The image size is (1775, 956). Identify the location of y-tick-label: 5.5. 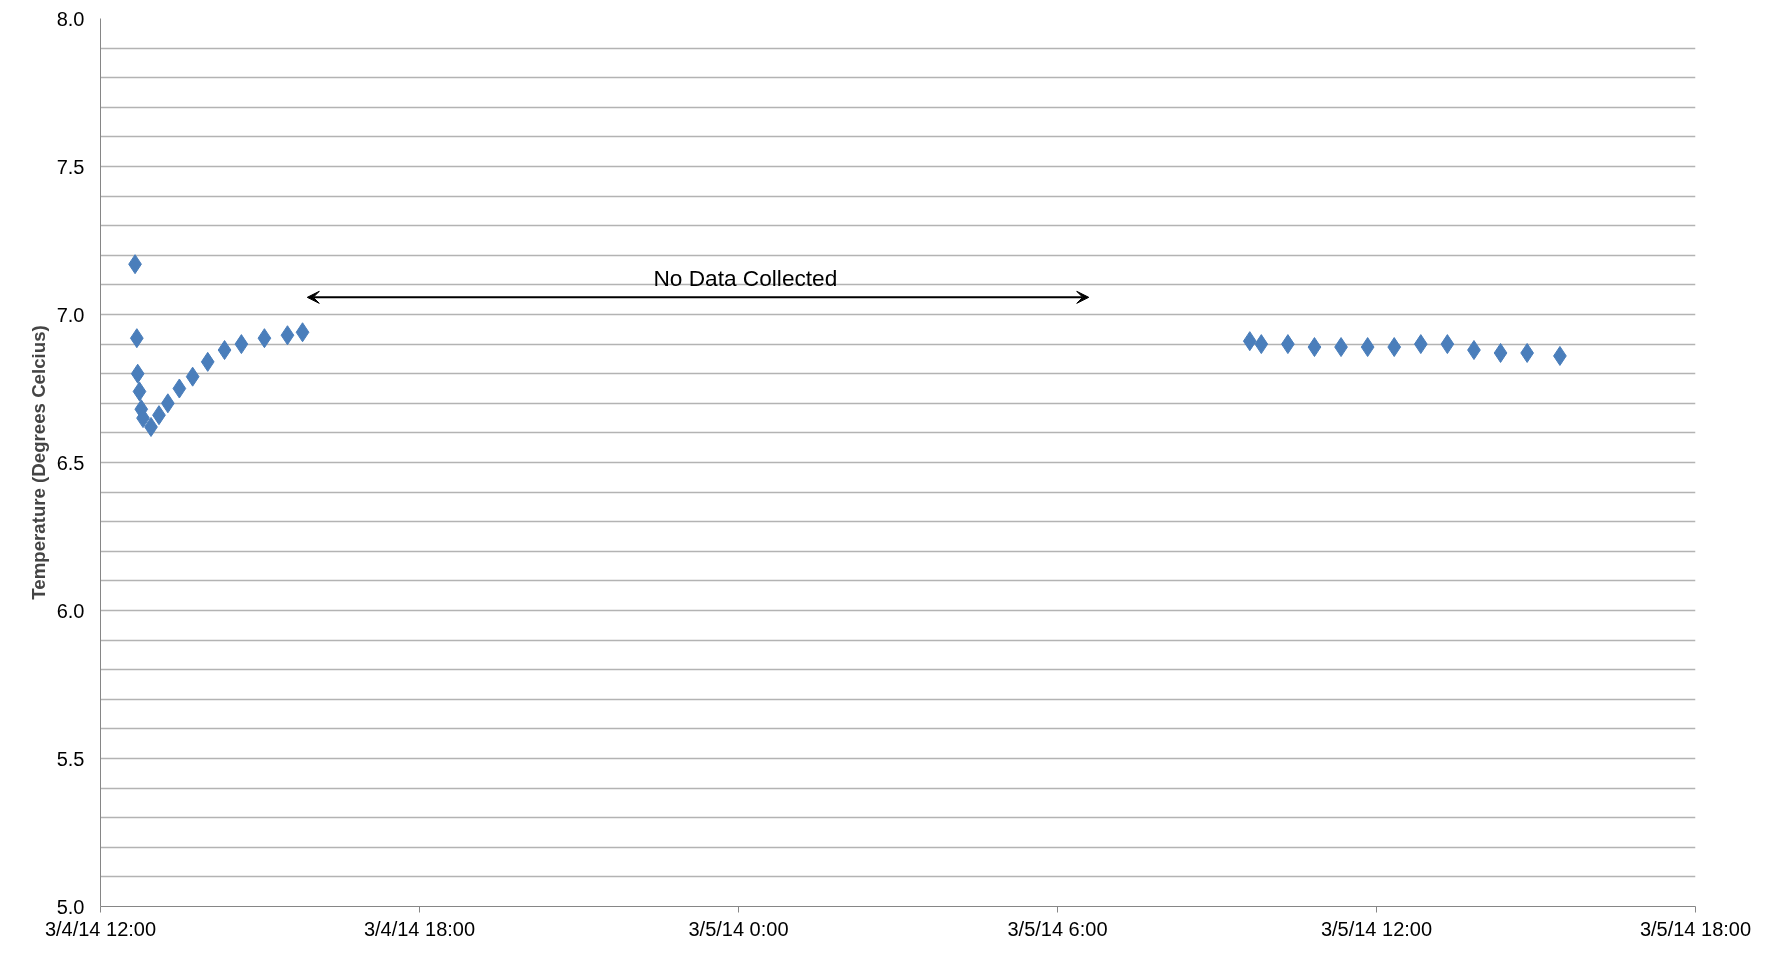
(70, 758).